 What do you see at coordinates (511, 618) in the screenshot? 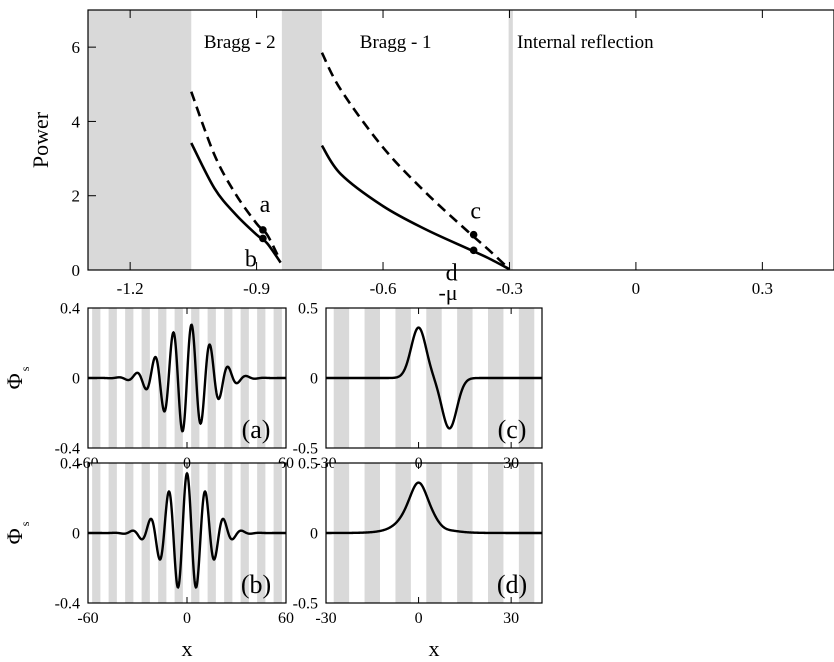
I see `x-tick-label: 30` at bounding box center [511, 618].